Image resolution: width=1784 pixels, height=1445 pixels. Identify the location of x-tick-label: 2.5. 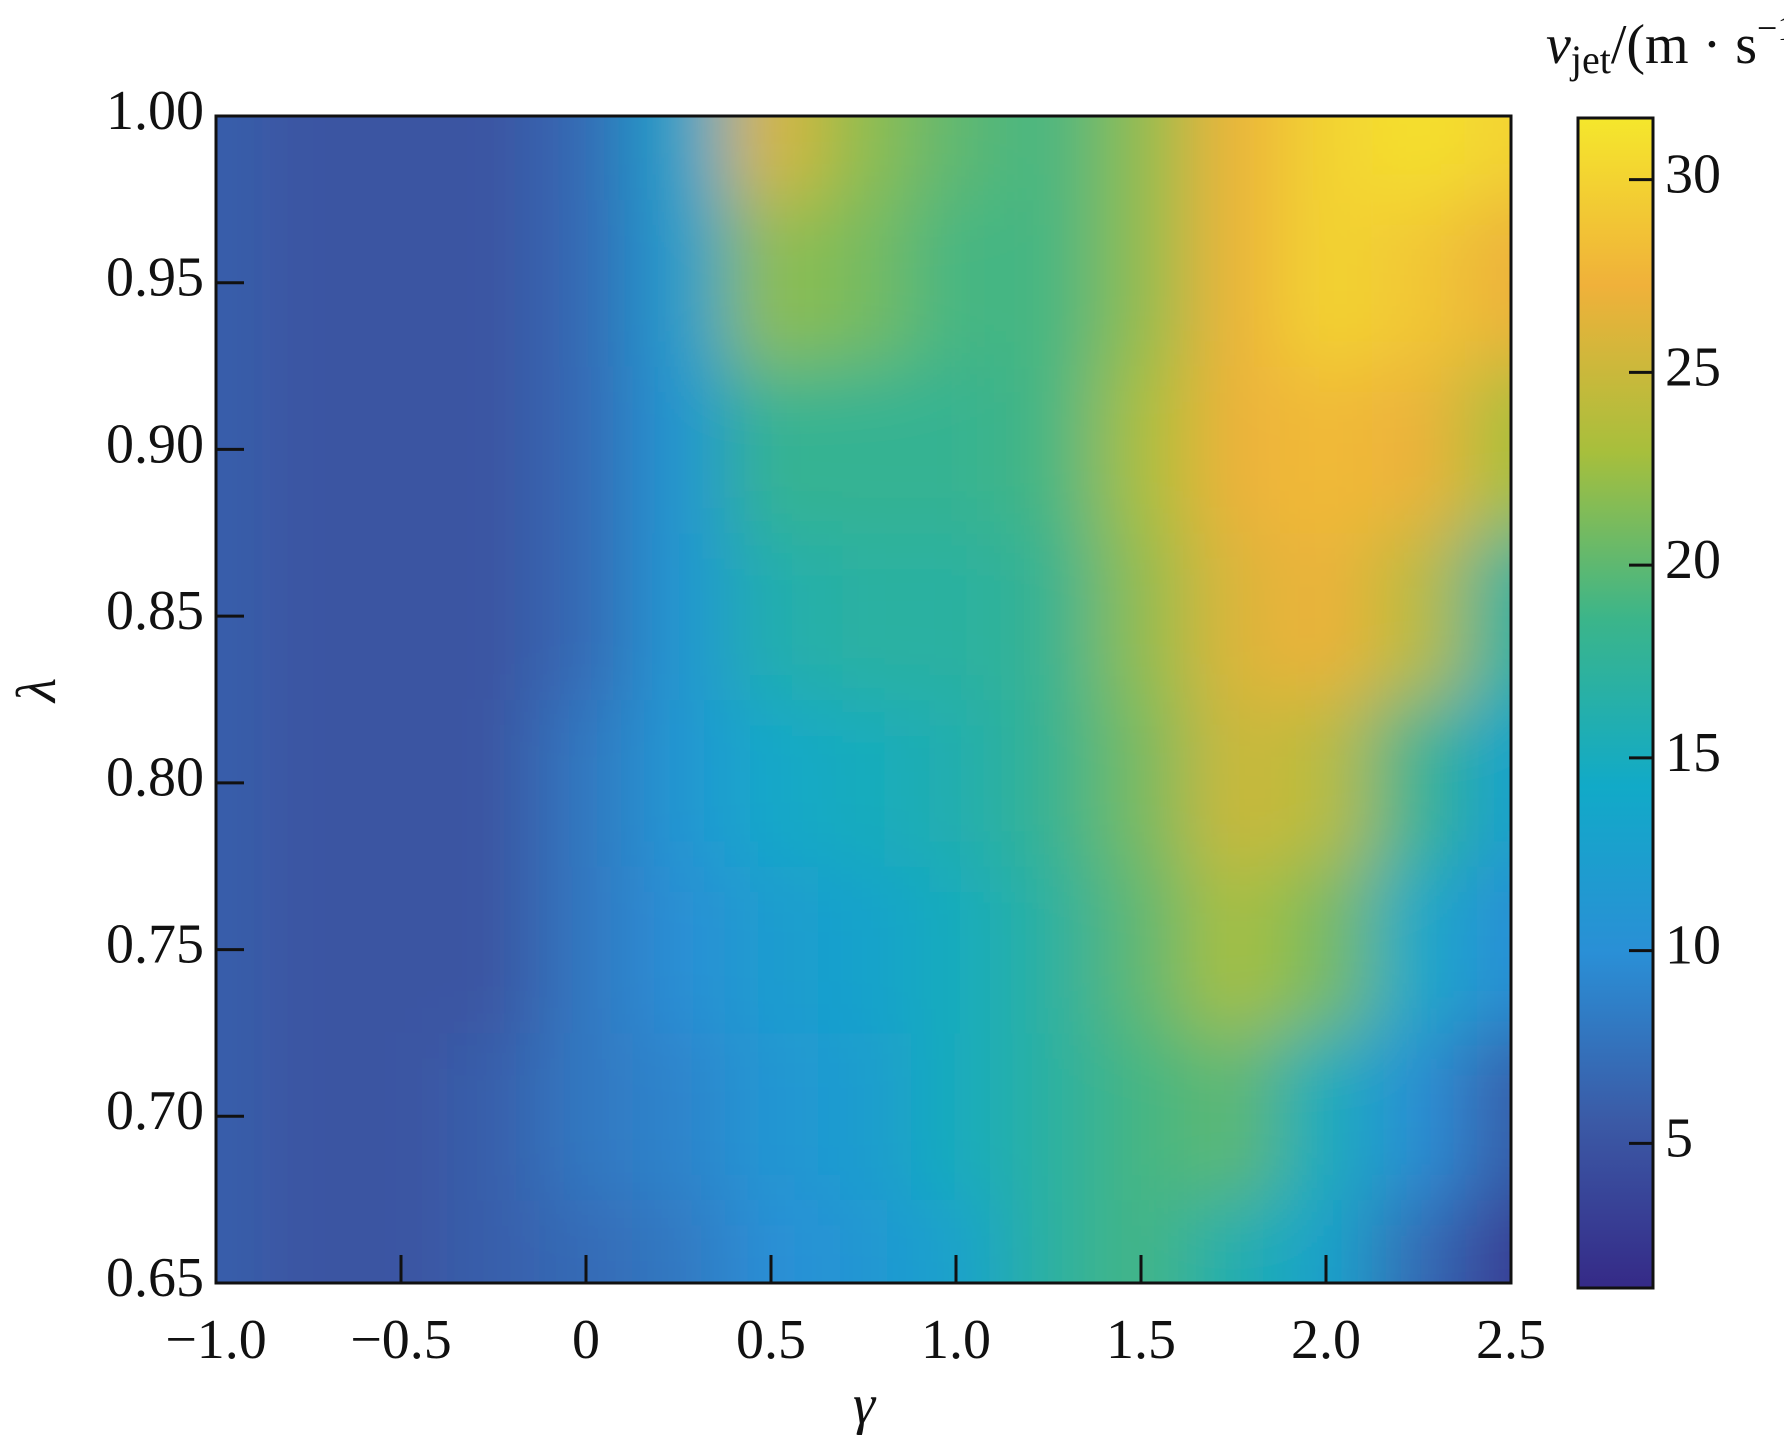
(1511, 1340).